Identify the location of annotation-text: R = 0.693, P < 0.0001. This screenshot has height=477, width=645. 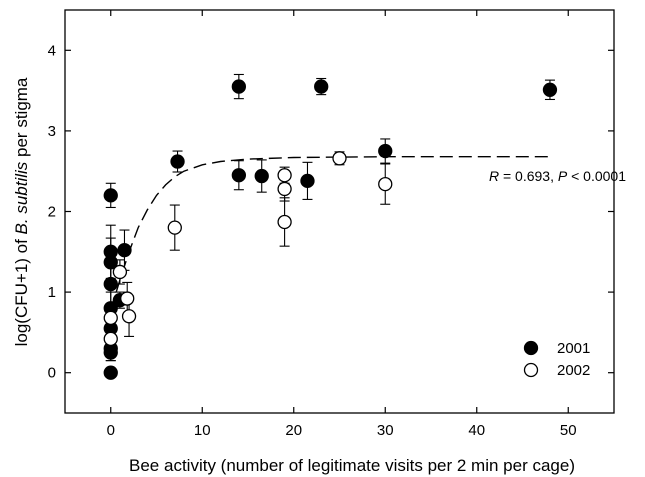
(557, 176).